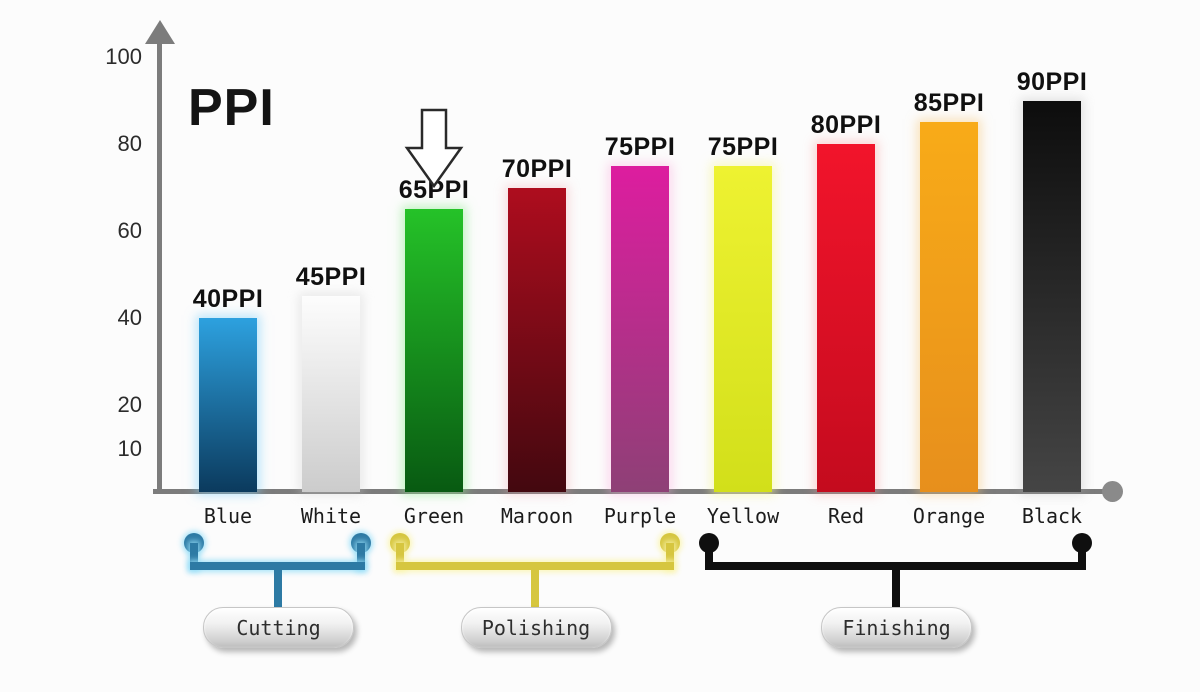 Image resolution: width=1200 pixels, height=692 pixels. Describe the element at coordinates (535, 589) in the screenshot. I see `polishing-bracket-center-stem` at that location.